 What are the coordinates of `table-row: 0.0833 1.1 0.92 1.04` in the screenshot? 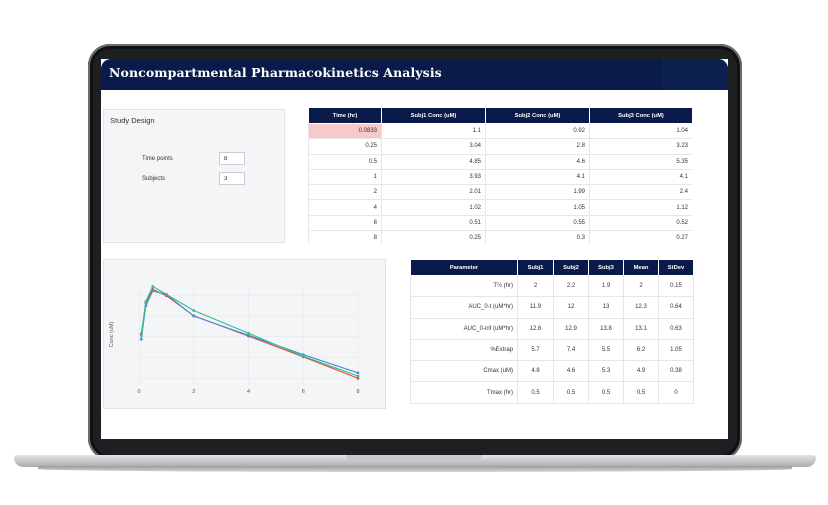 It's located at (500, 131).